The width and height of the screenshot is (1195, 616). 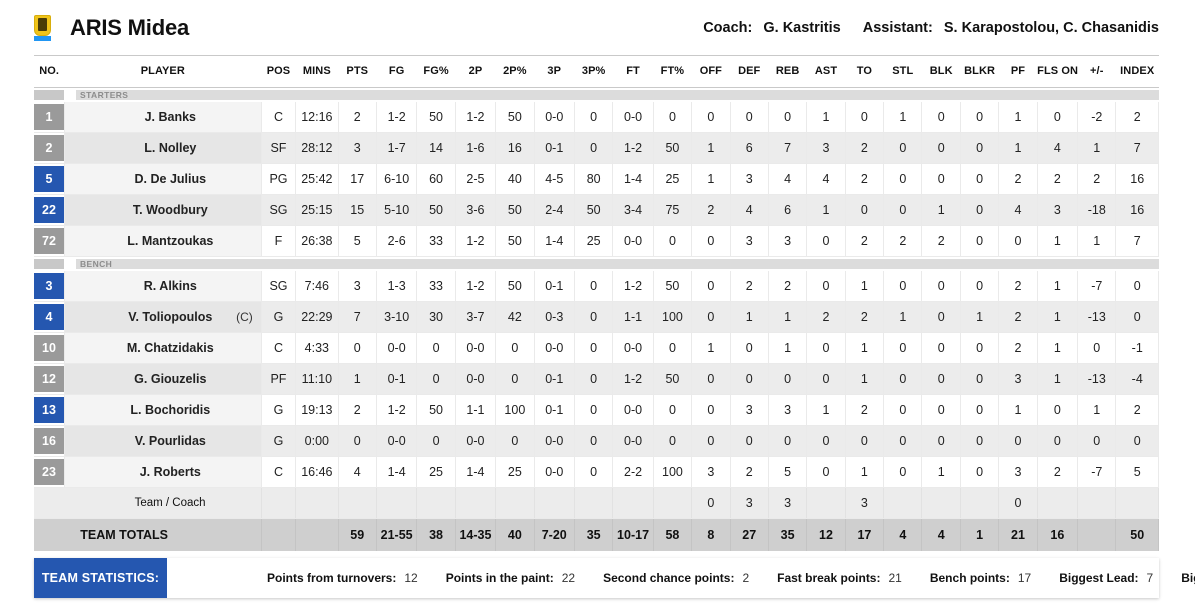 What do you see at coordinates (902, 72) in the screenshot?
I see `col-stl: STL` at bounding box center [902, 72].